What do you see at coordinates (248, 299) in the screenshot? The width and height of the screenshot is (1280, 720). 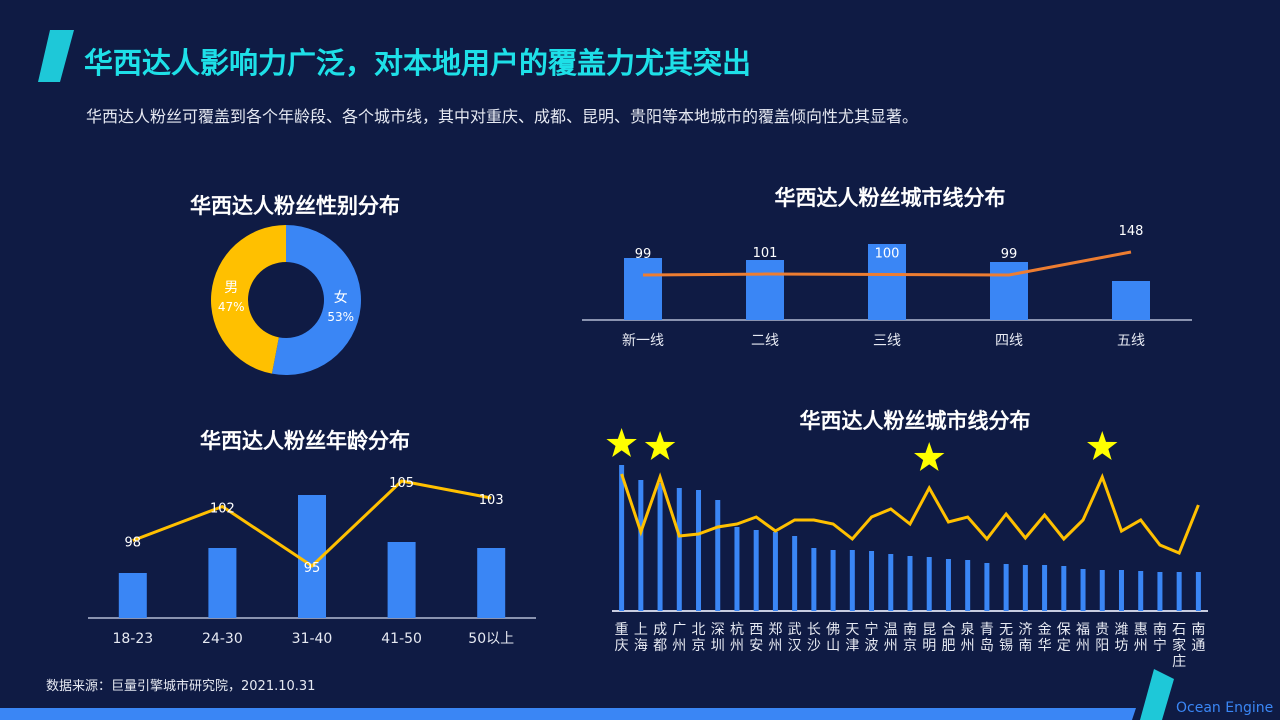 I see `donut-slice` at bounding box center [248, 299].